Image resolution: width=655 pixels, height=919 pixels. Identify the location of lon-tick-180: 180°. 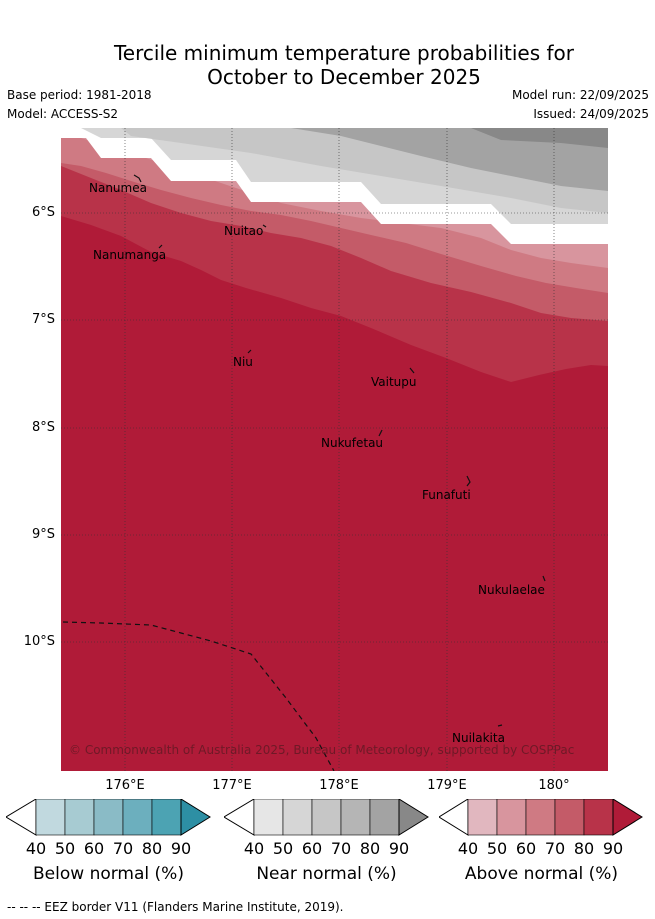
(554, 785).